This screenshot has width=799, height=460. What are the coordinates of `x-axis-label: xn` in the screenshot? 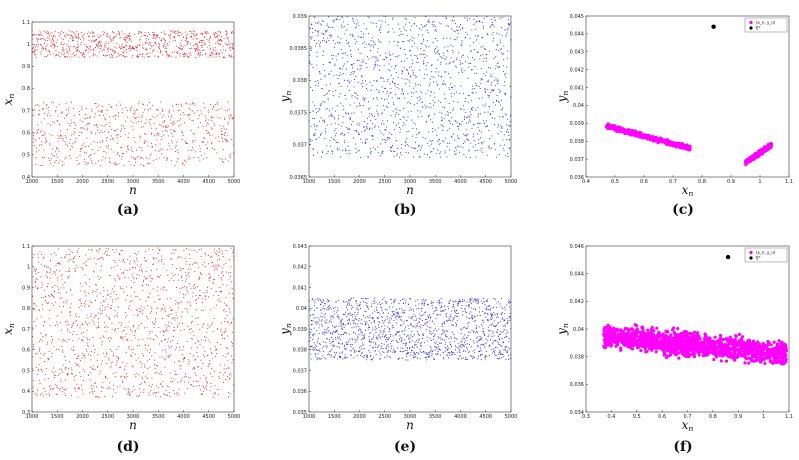 It's located at (688, 190).